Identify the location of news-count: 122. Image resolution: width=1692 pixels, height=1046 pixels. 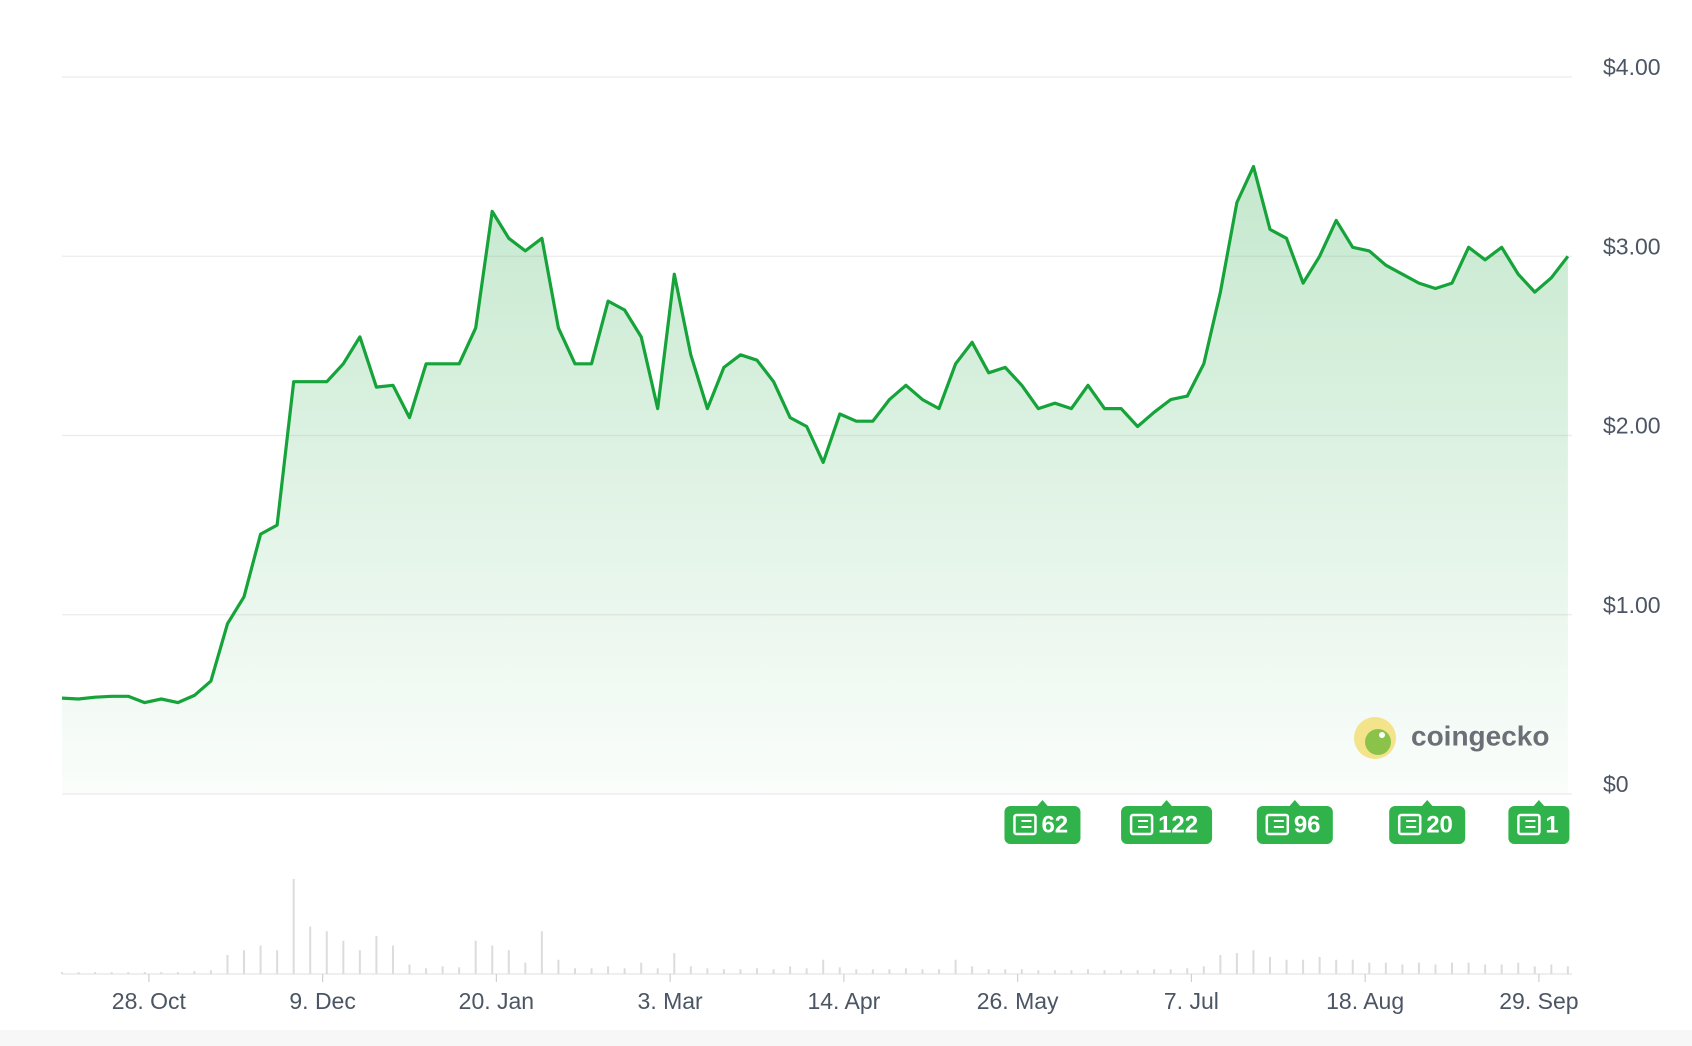
(1178, 824).